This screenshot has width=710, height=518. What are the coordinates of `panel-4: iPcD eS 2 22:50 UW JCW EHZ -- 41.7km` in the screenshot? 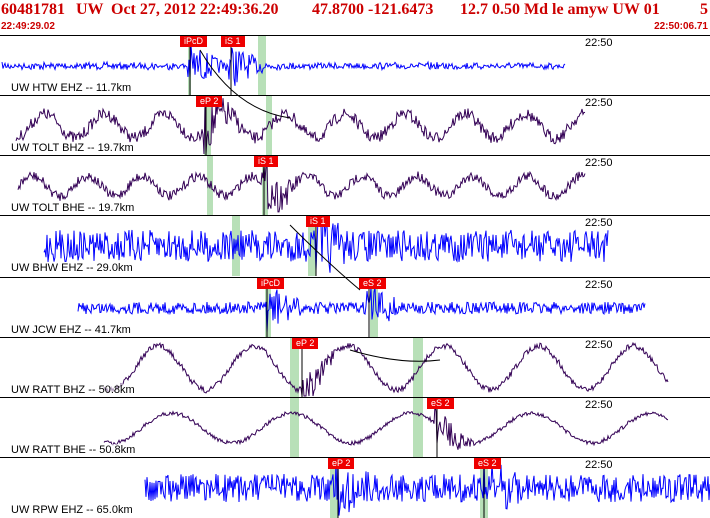 It's located at (355, 307).